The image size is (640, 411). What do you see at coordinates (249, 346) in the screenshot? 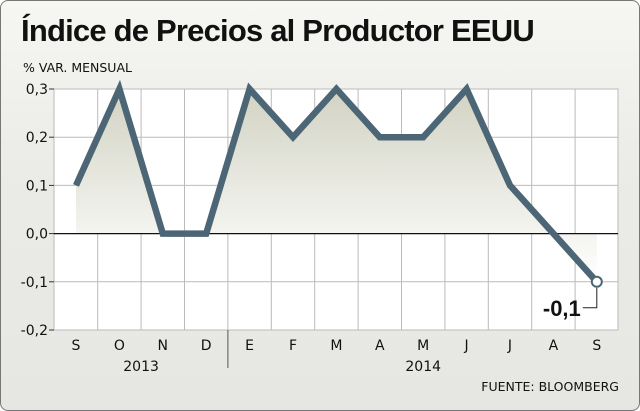
I see `x-tick-label: E` at bounding box center [249, 346].